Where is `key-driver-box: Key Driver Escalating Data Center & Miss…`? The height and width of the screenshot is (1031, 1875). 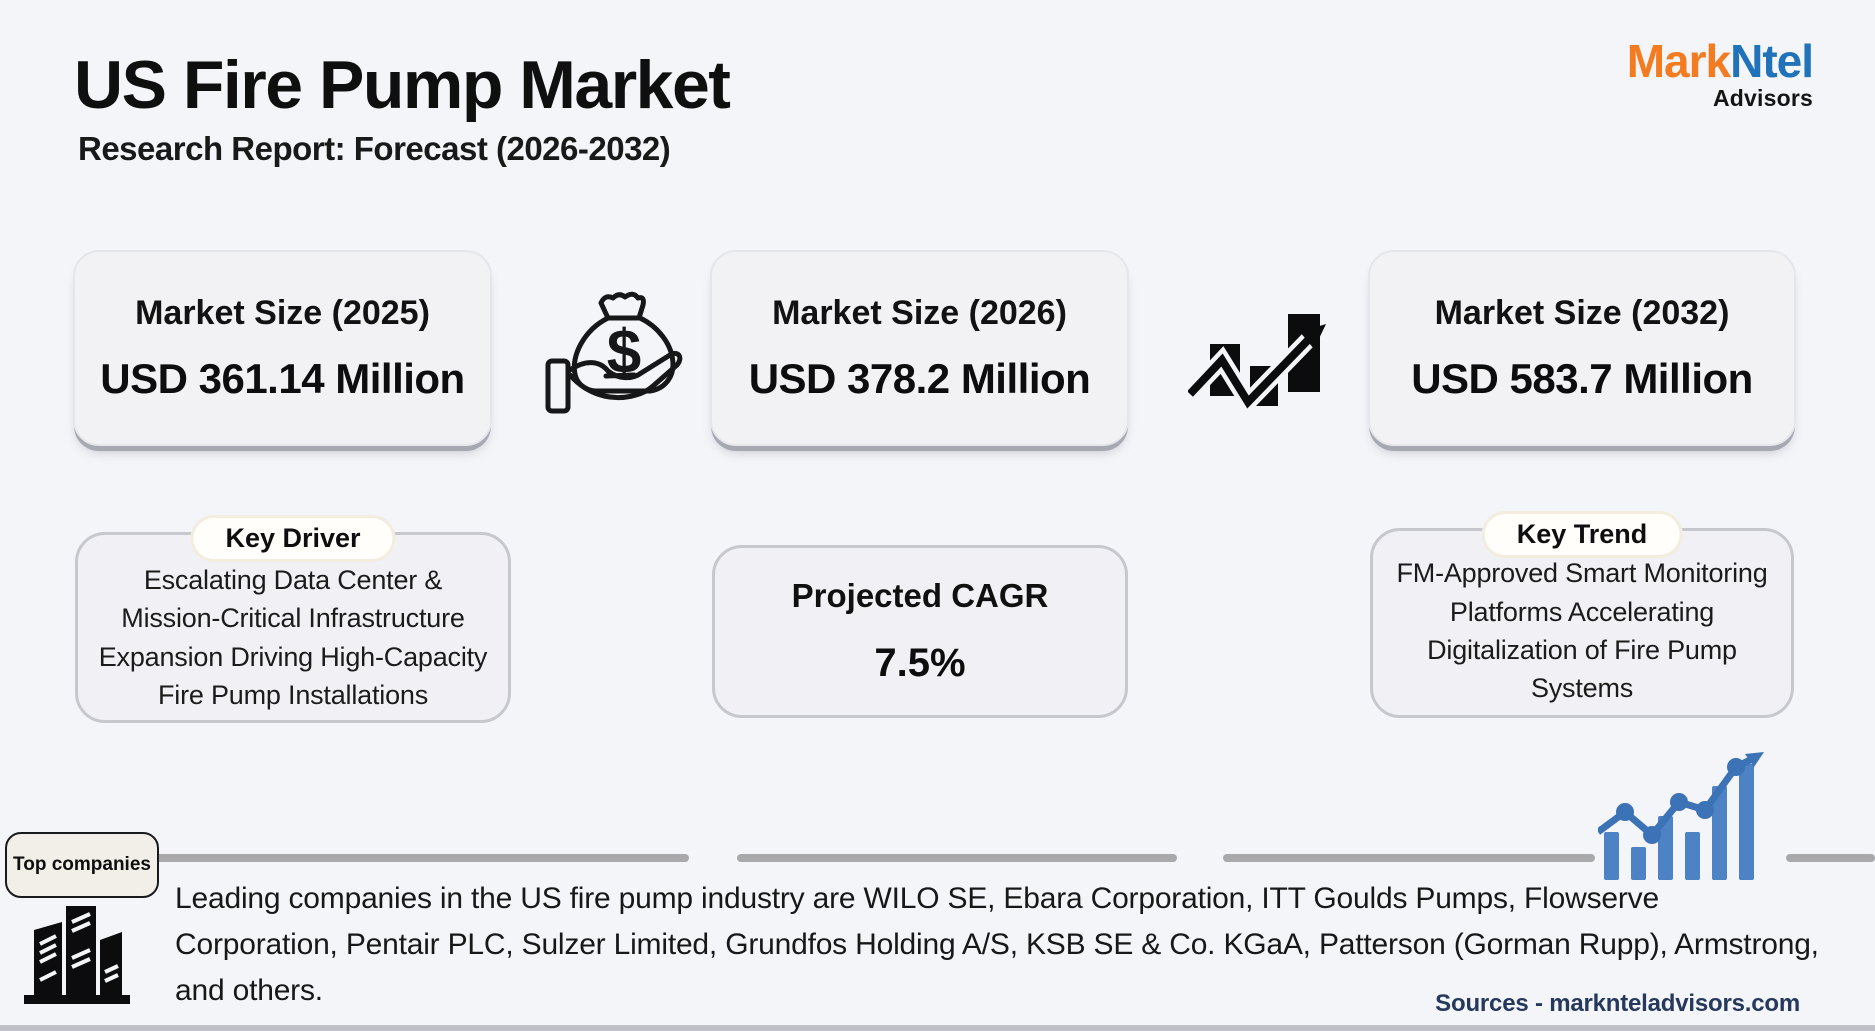
key-driver-box: Key Driver Escalating Data Center & Miss… is located at coordinates (293, 619).